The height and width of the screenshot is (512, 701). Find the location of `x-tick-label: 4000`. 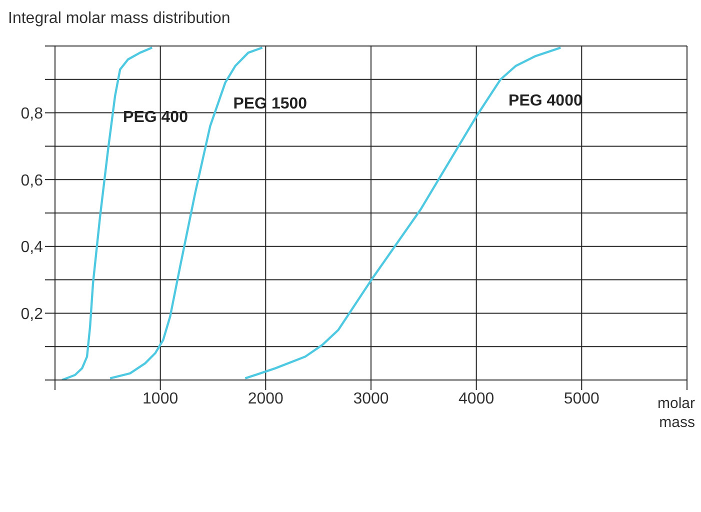

x-tick-label: 4000 is located at coordinates (476, 399).